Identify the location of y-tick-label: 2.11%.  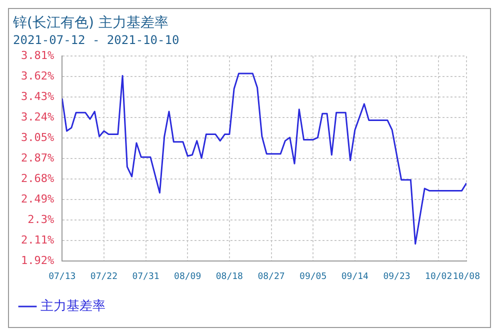
(37, 240).